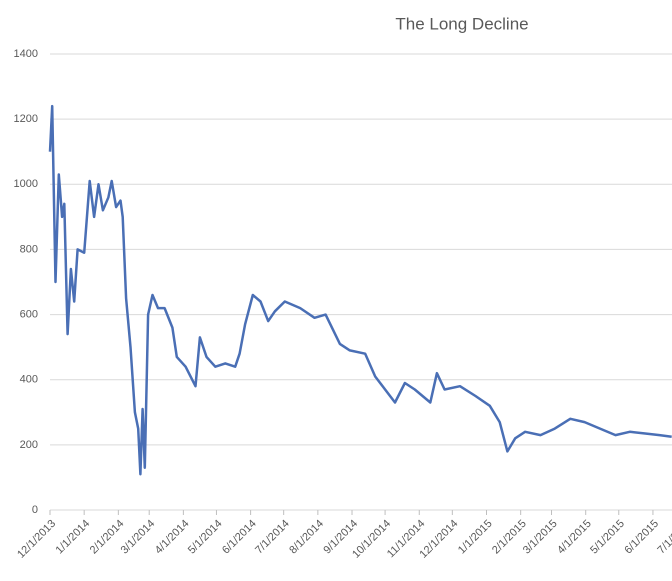 This screenshot has width=672, height=581. What do you see at coordinates (461, 23) in the screenshot?
I see `chart-title: The Long Decline` at bounding box center [461, 23].